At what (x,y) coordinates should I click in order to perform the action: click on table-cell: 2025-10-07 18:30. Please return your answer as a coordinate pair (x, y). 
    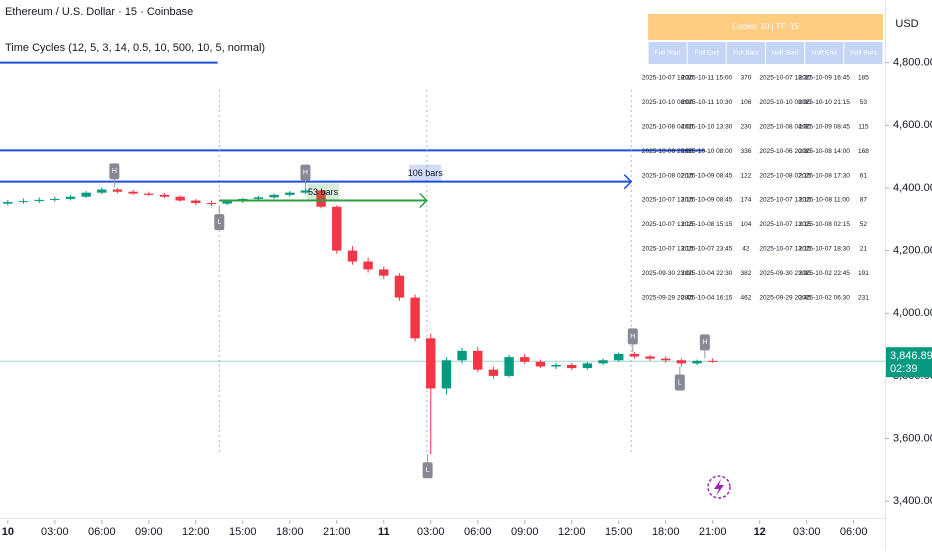
    Looking at the image, I should click on (785, 78).